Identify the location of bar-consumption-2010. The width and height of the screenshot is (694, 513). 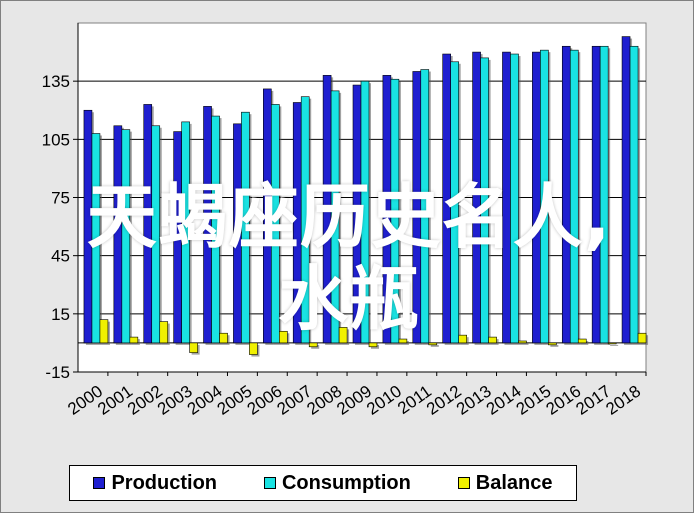
(395, 211).